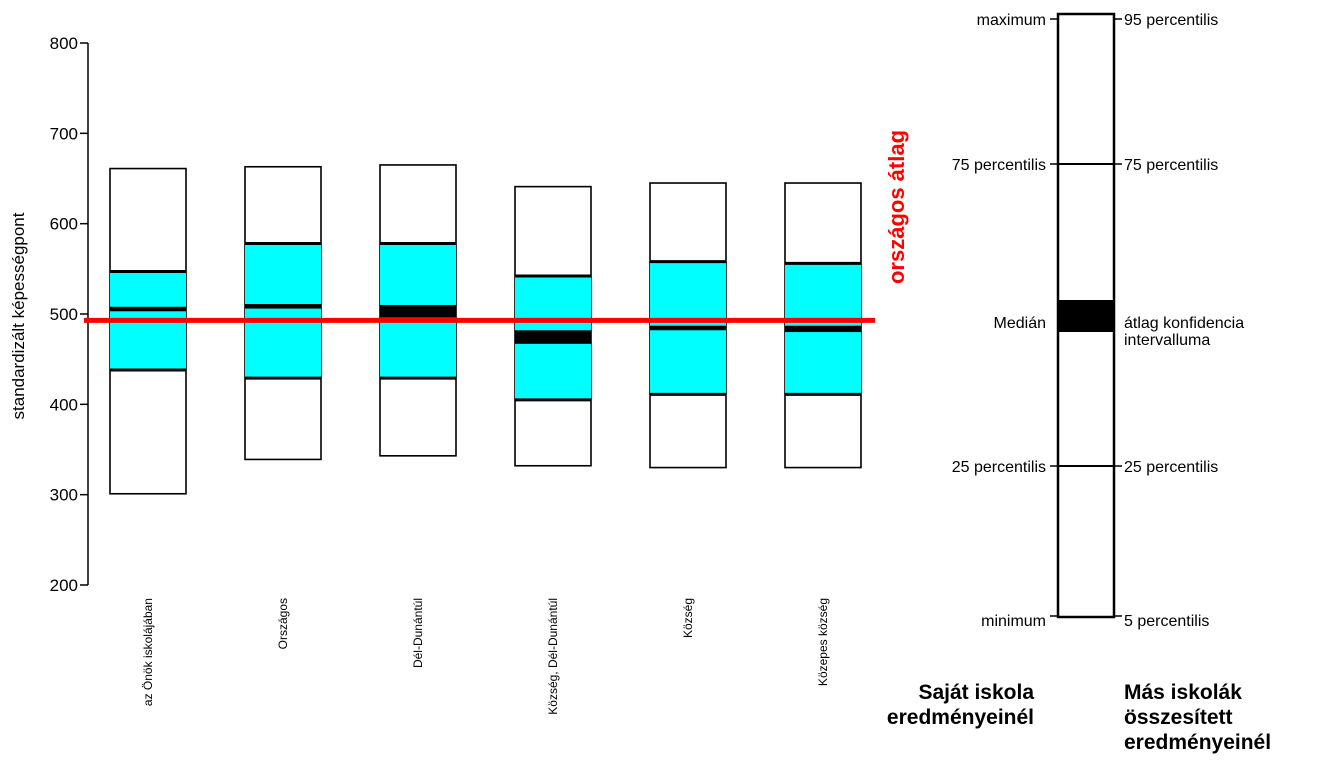 This screenshot has width=1327, height=760. What do you see at coordinates (1166, 621) in the screenshot?
I see `legend-right-p5: 5 percentilis` at bounding box center [1166, 621].